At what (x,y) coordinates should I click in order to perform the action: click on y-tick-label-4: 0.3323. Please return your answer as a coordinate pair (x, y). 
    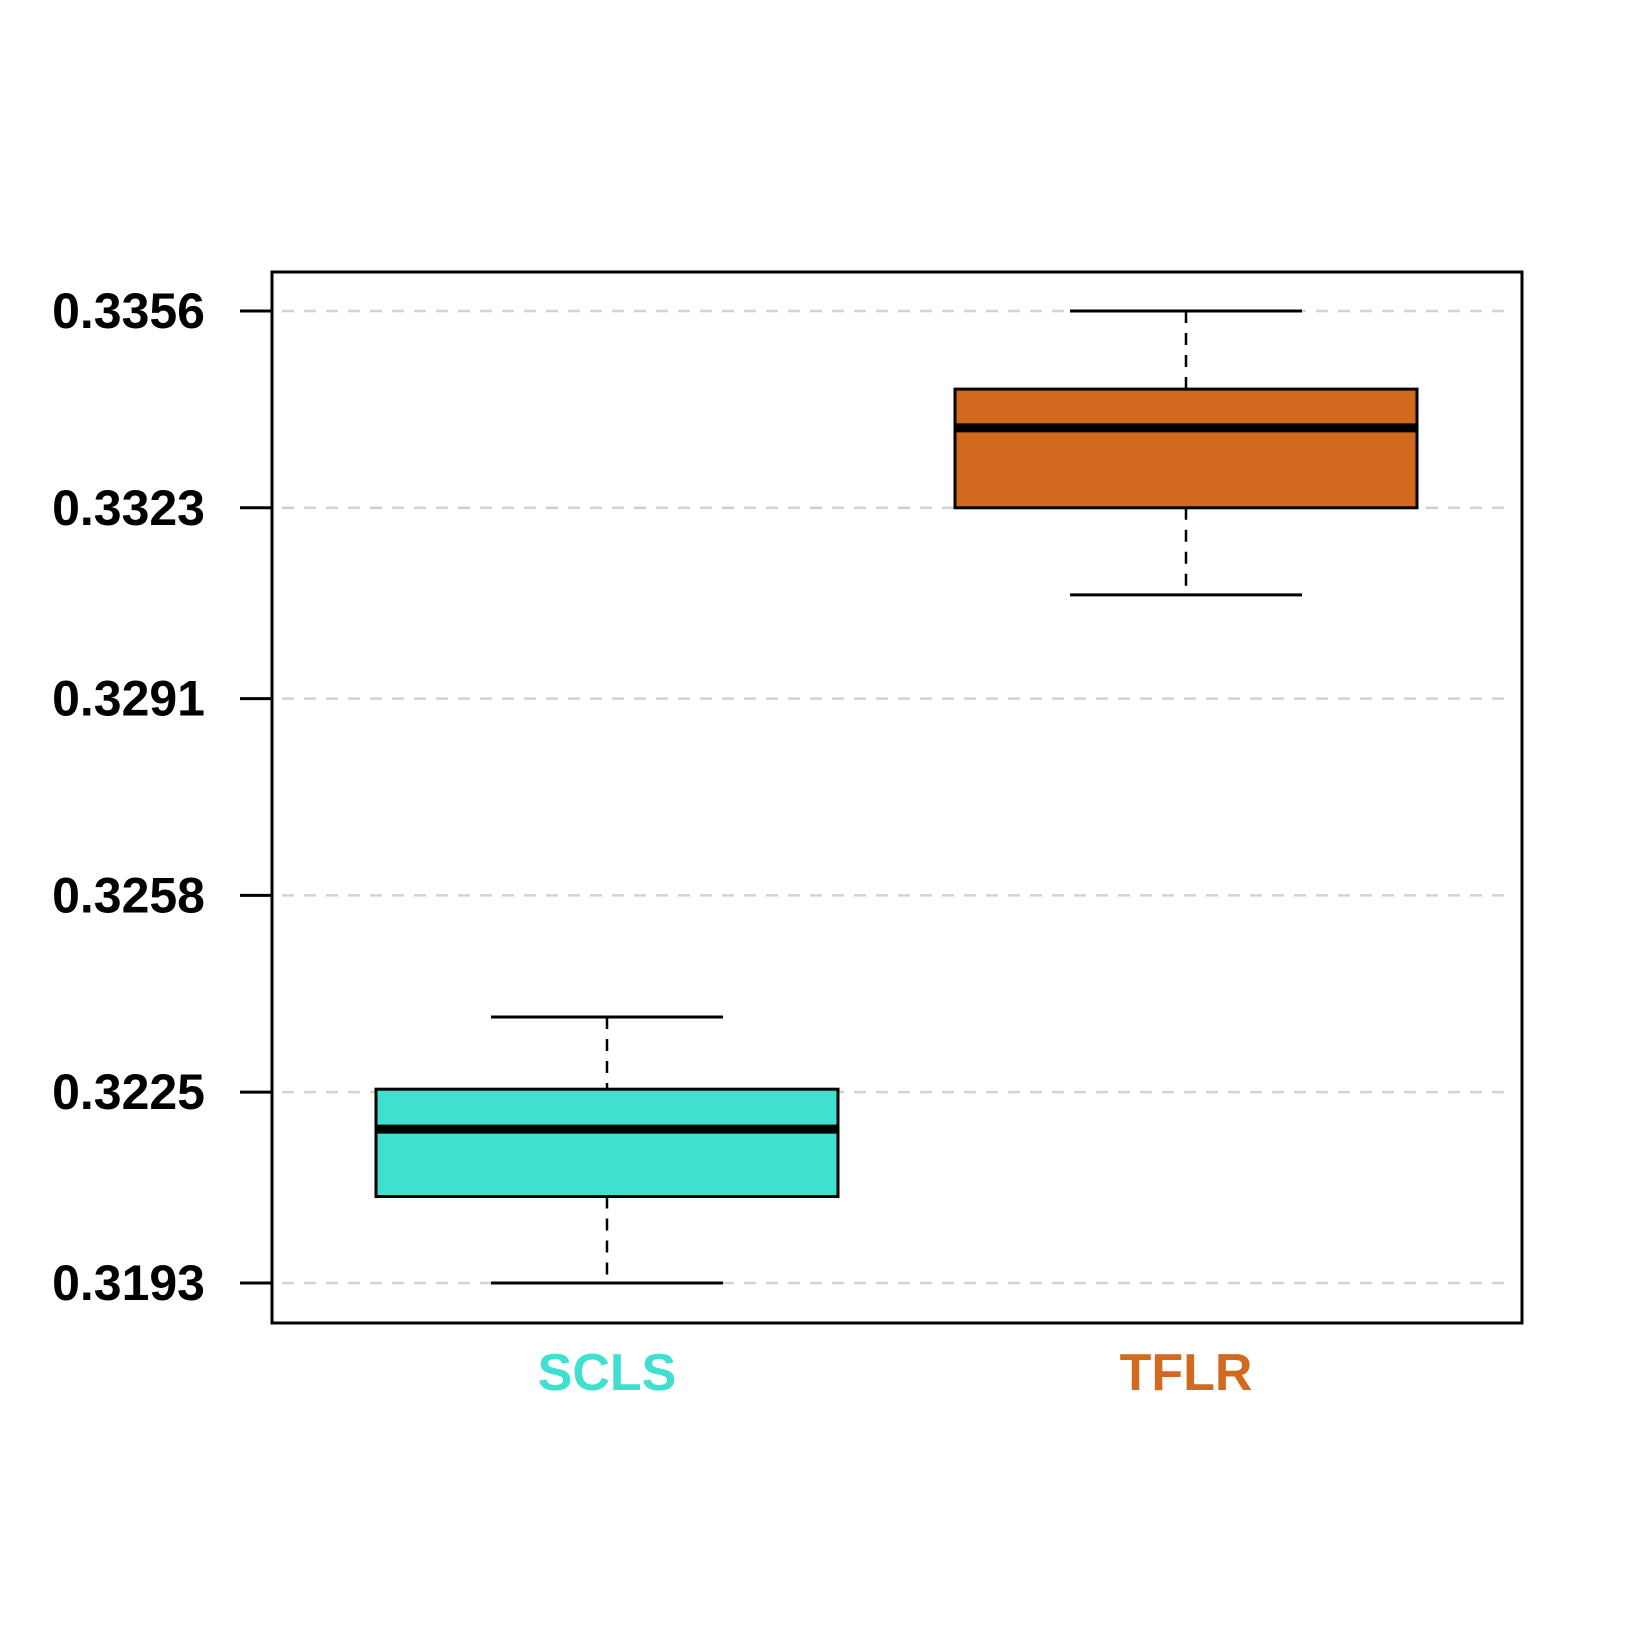
    Looking at the image, I should click on (128, 508).